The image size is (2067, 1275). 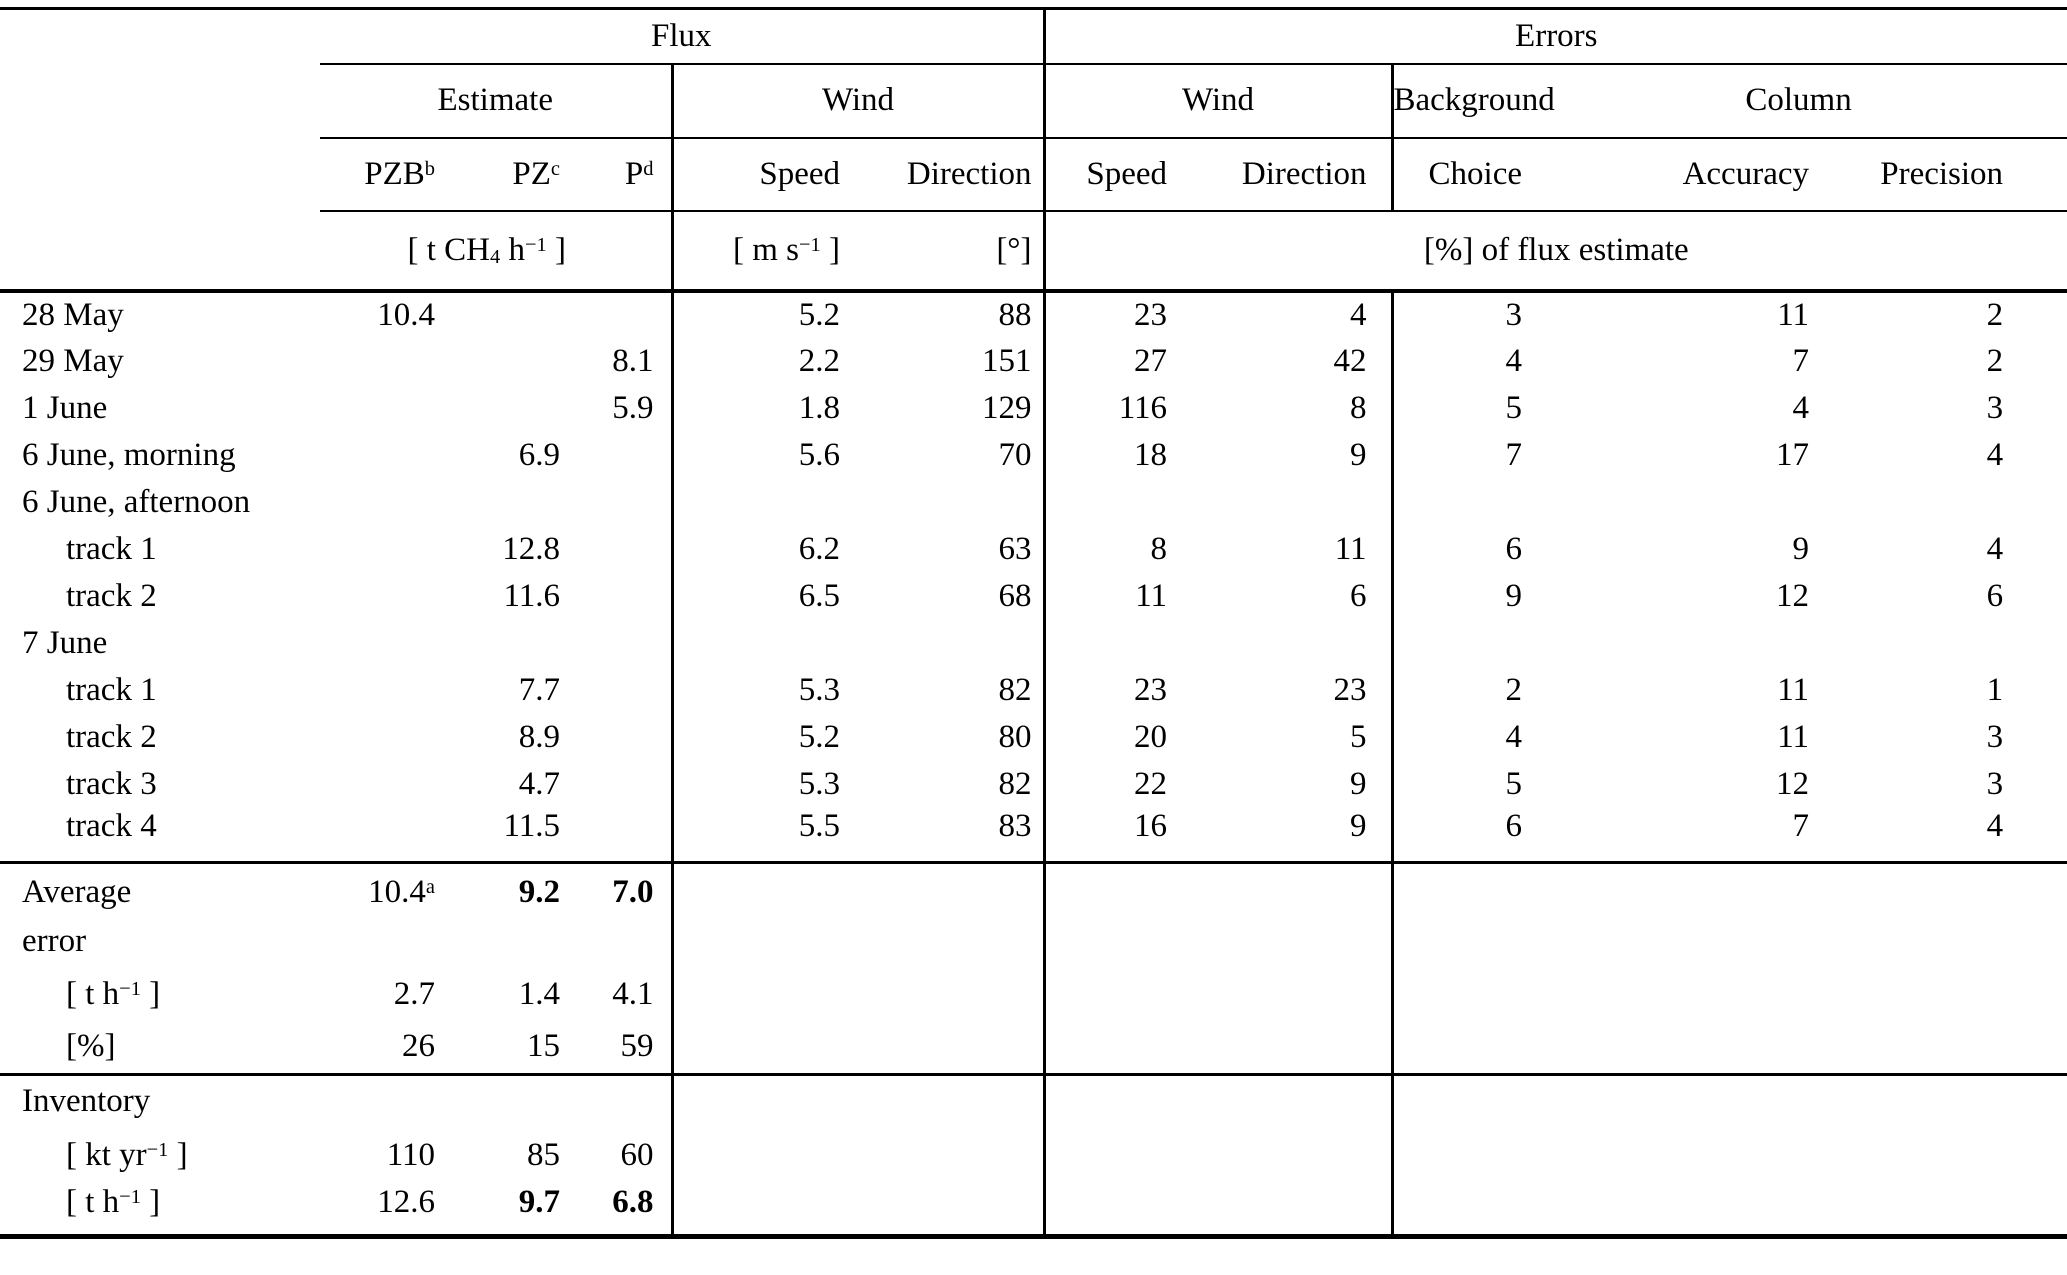 What do you see at coordinates (634, 173) in the screenshot?
I see `p-base: P` at bounding box center [634, 173].